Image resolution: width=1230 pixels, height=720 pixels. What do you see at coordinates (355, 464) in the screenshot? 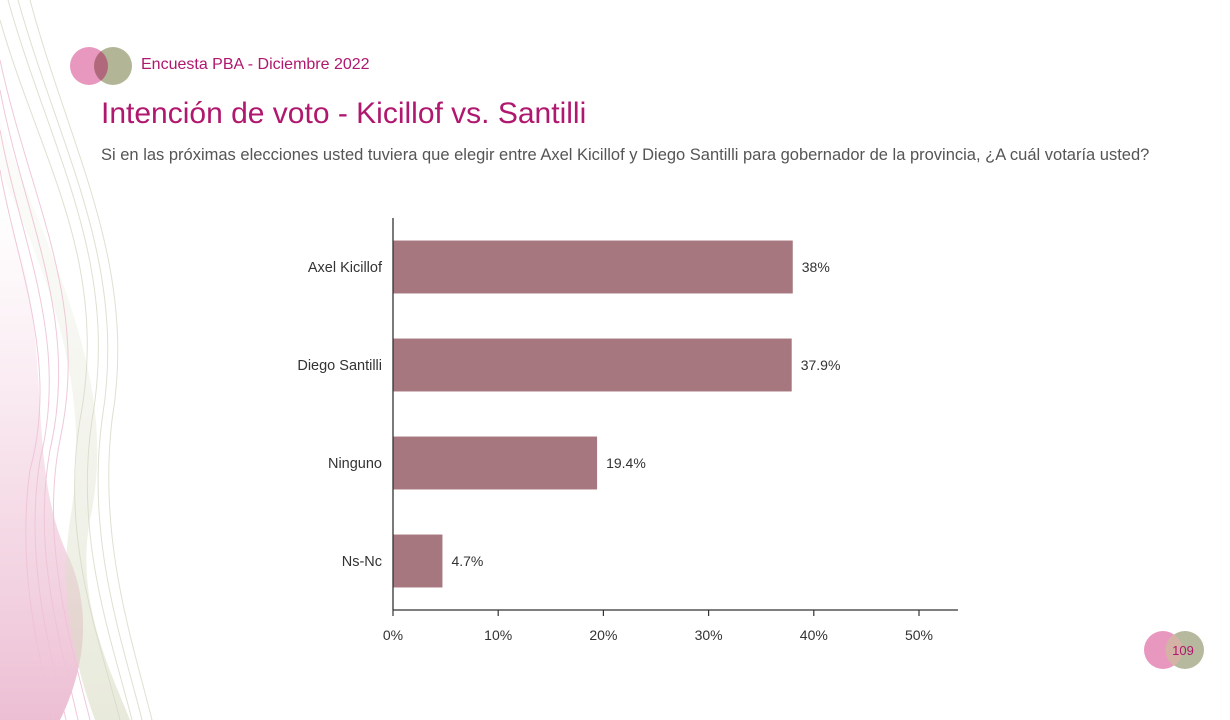
I see `category-label: Ninguno` at bounding box center [355, 464].